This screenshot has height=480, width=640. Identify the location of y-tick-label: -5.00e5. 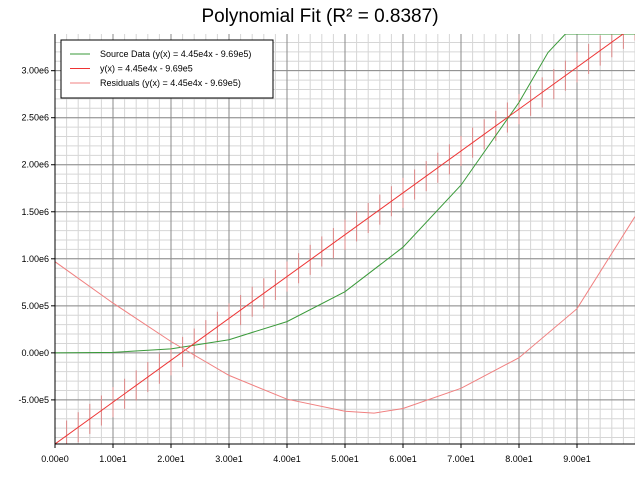
(33, 400).